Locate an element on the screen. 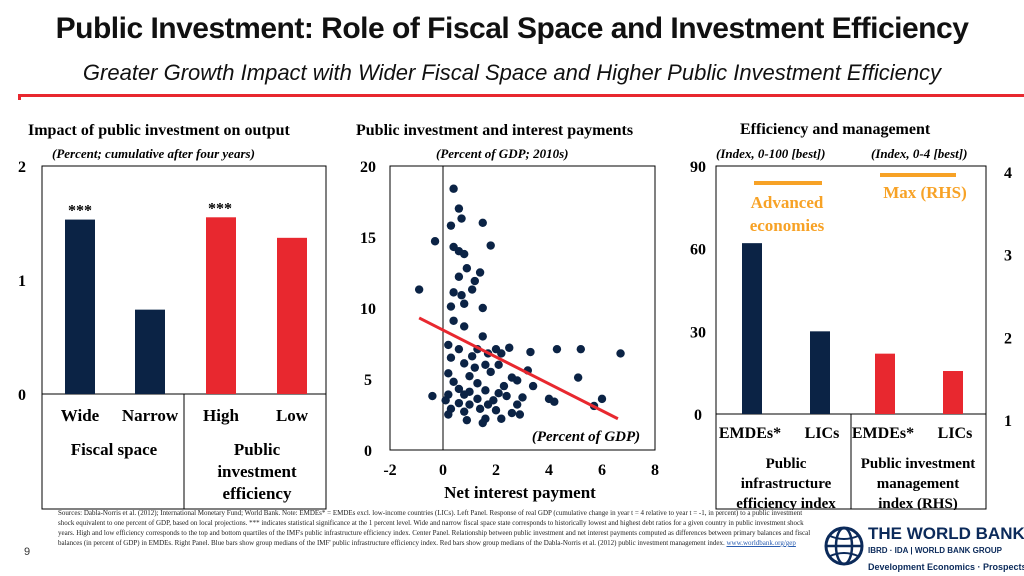 This screenshot has height=576, width=1024. panel2-ytick: 10 is located at coordinates (368, 309).